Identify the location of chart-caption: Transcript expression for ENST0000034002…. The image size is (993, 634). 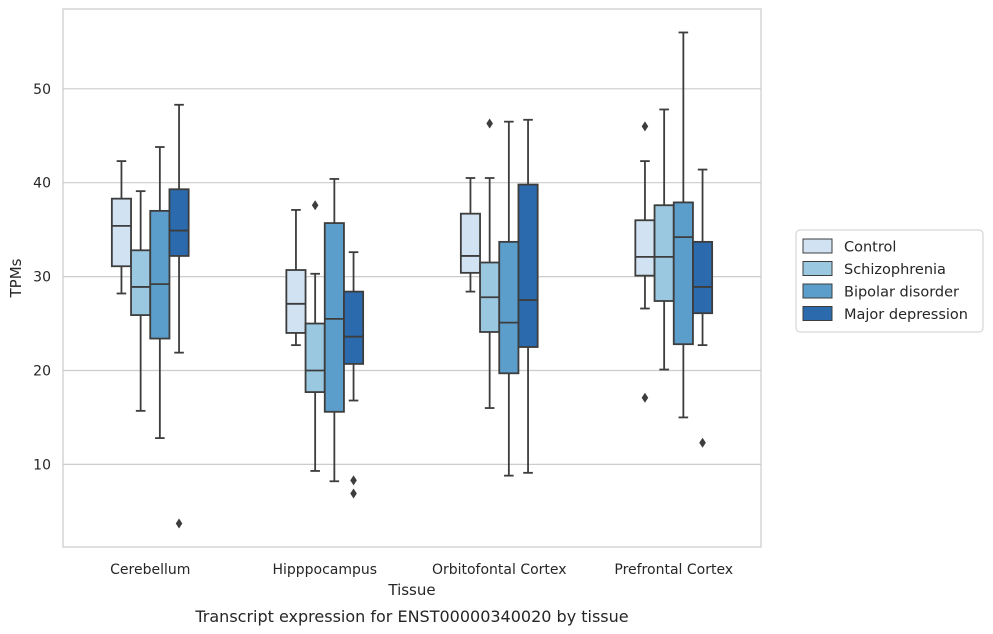
(411, 616).